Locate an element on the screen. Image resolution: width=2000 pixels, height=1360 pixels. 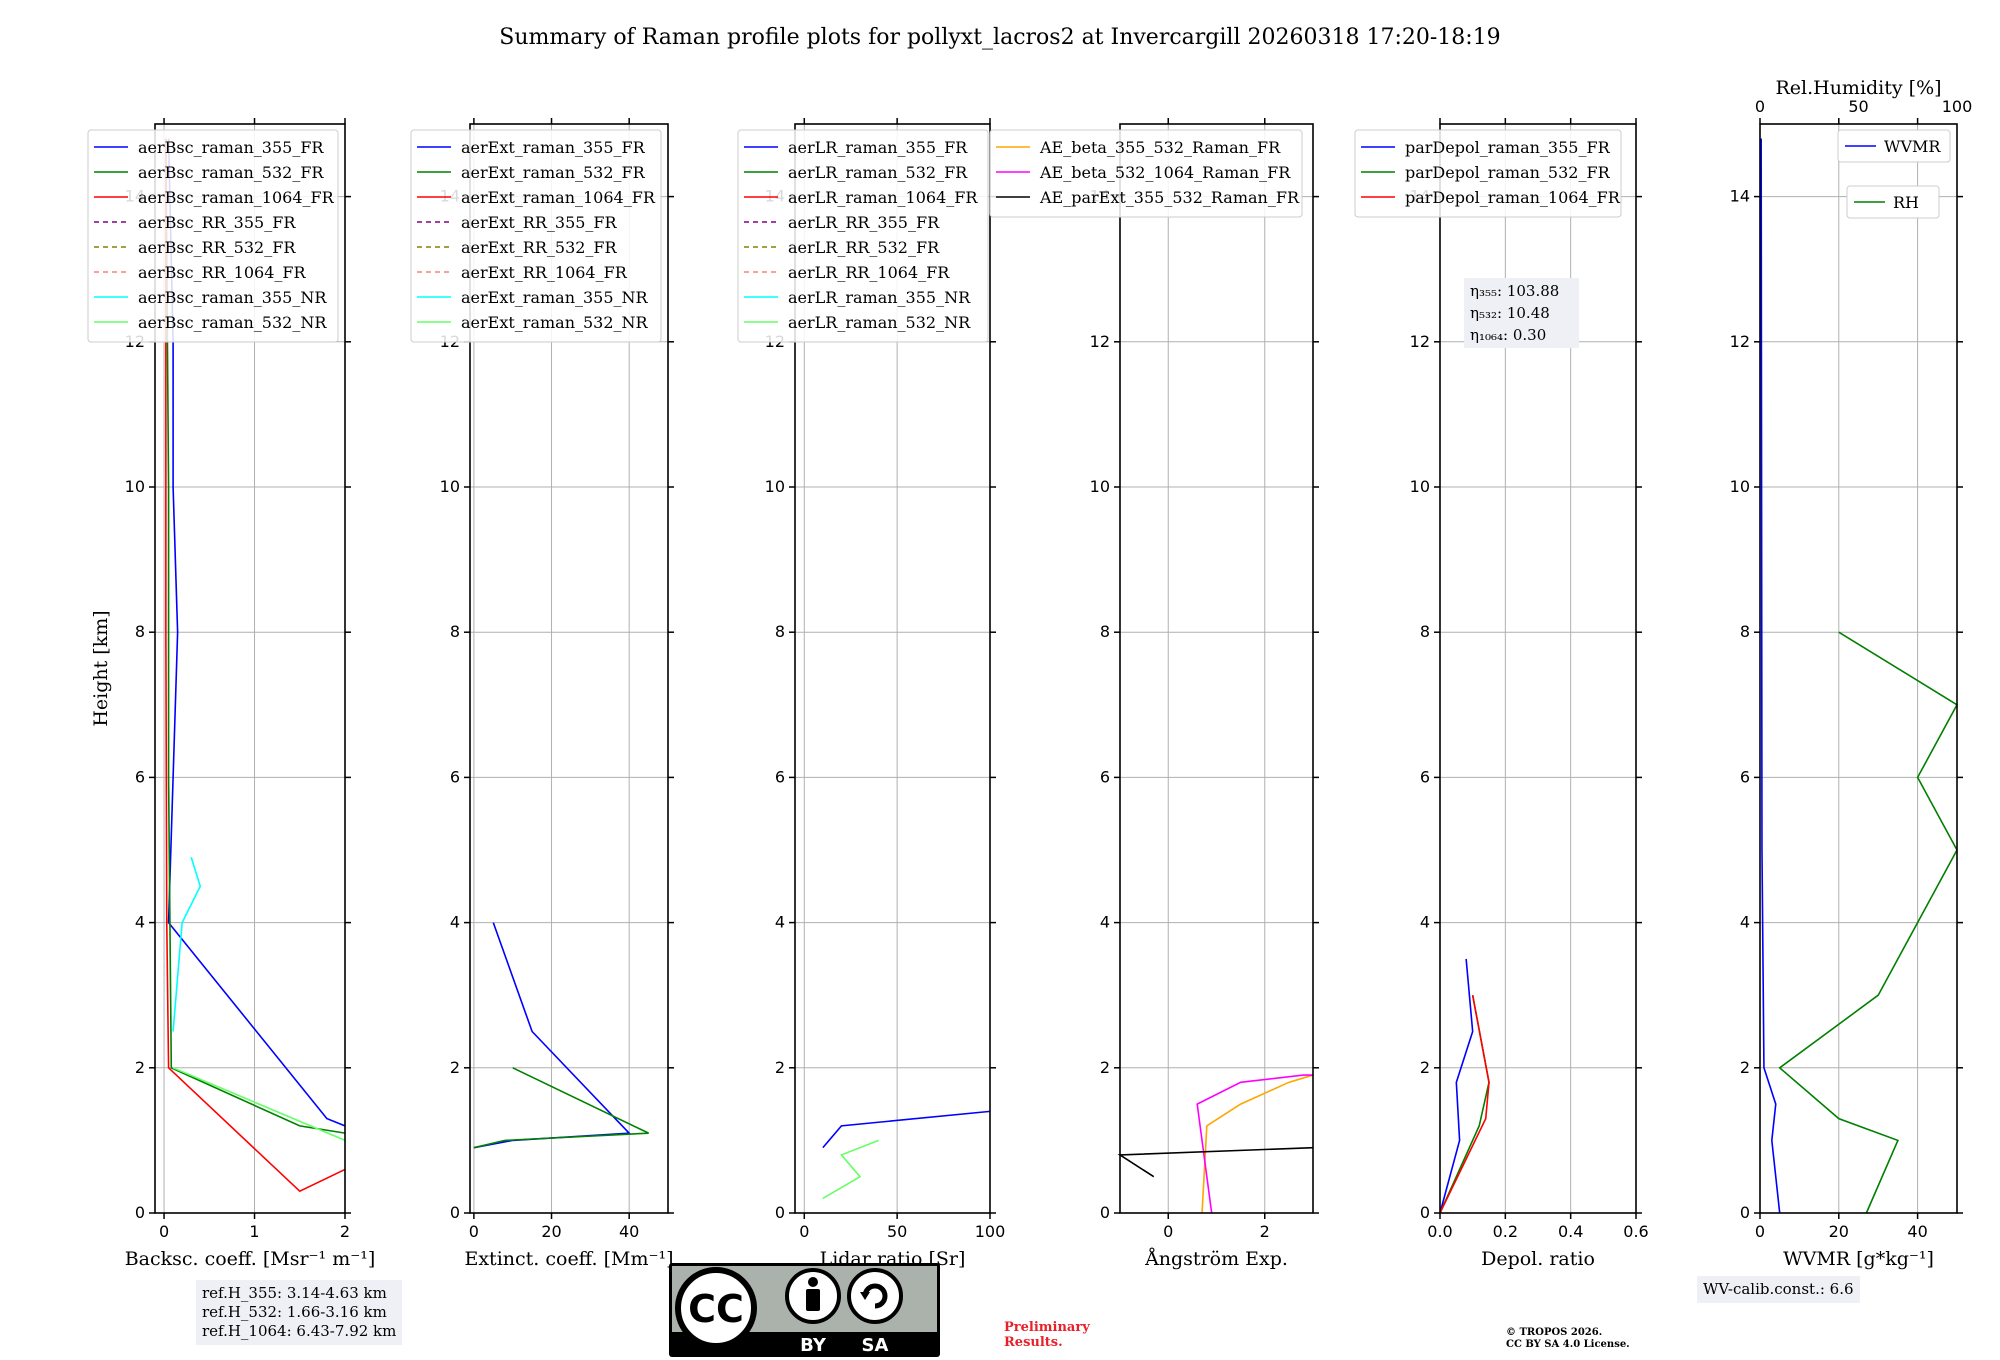
ref-h-532: ref.H_532: 1.66-3.16 km is located at coordinates (294, 1312).